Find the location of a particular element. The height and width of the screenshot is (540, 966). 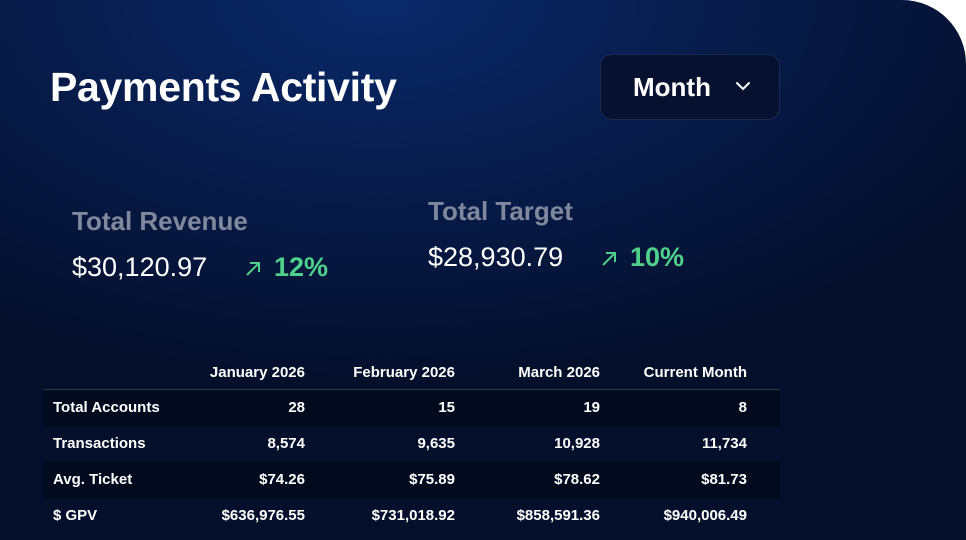

table-cell: 15 is located at coordinates (446, 407).